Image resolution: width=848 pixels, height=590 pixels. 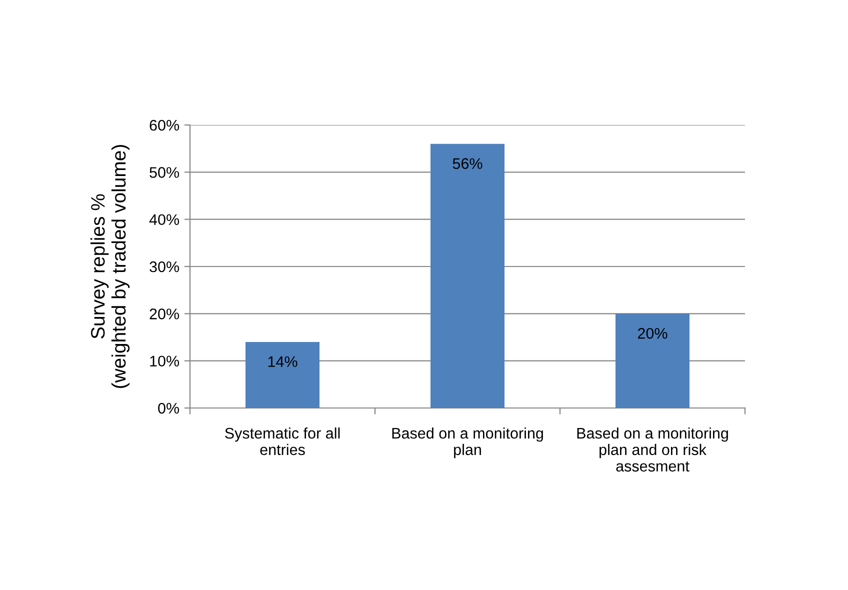 What do you see at coordinates (164, 220) in the screenshot?
I see `y-tick-label: 40%` at bounding box center [164, 220].